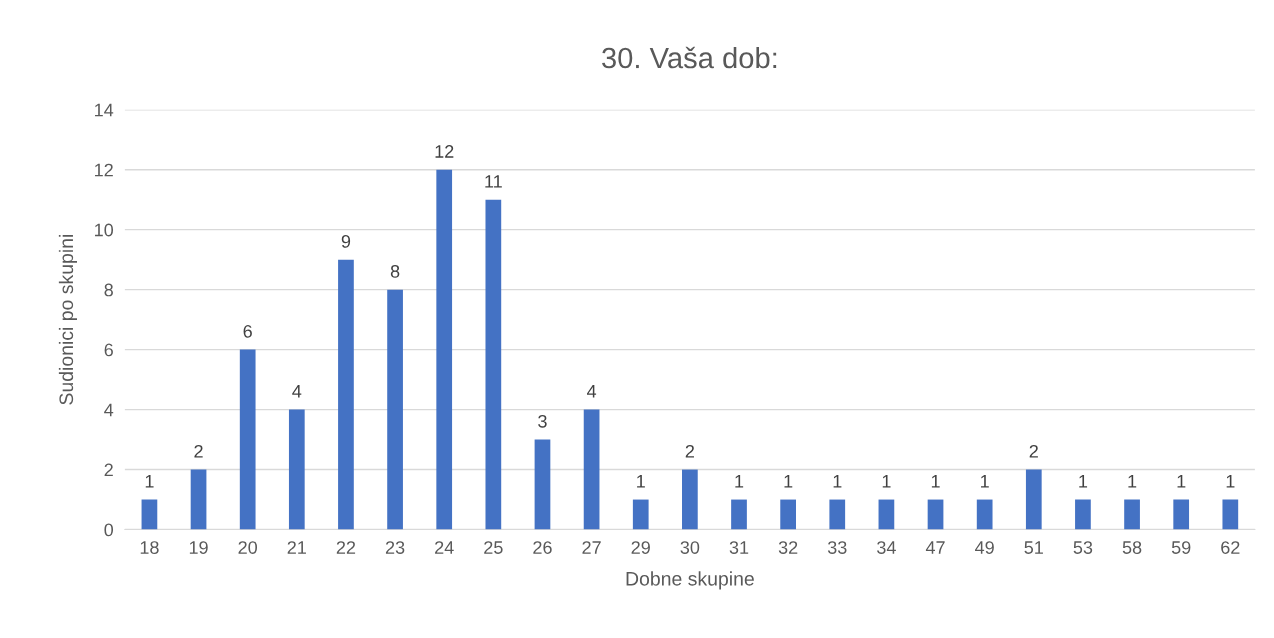 The image size is (1274, 638). I want to click on x-tick-label: 47, so click(935, 547).